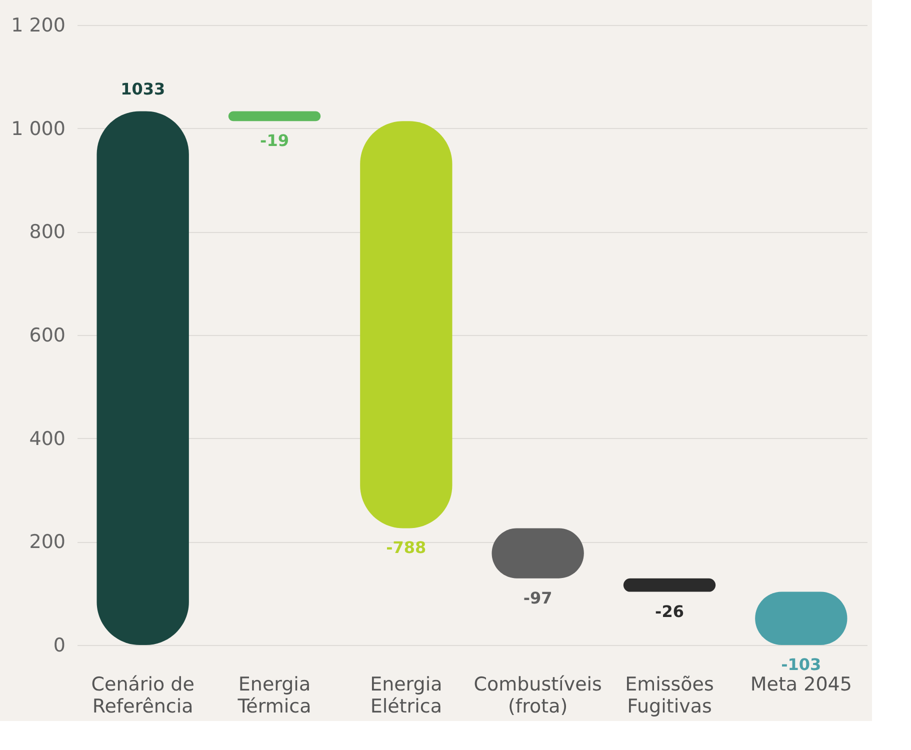 The width and height of the screenshot is (911, 750). What do you see at coordinates (274, 696) in the screenshot?
I see `x-tick-label: Energia Térmica` at bounding box center [274, 696].